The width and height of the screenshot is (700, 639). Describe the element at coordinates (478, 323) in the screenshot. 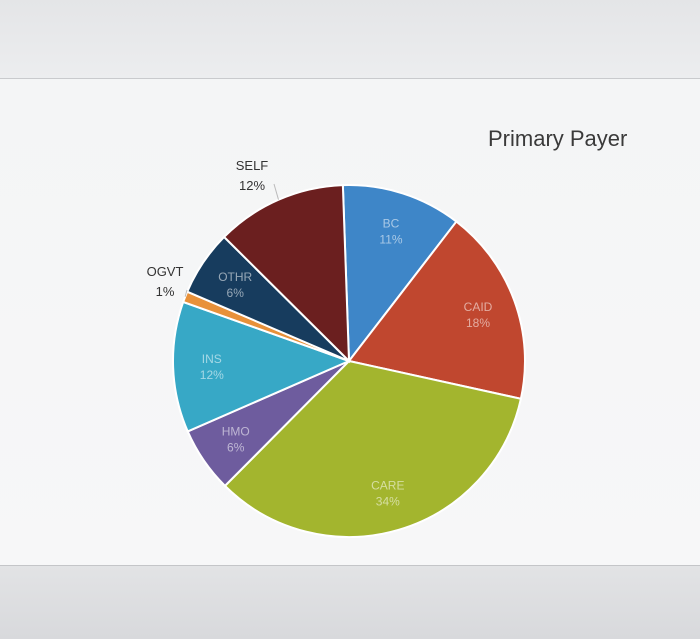

I see `slice-percent-caid: 18%` at that location.